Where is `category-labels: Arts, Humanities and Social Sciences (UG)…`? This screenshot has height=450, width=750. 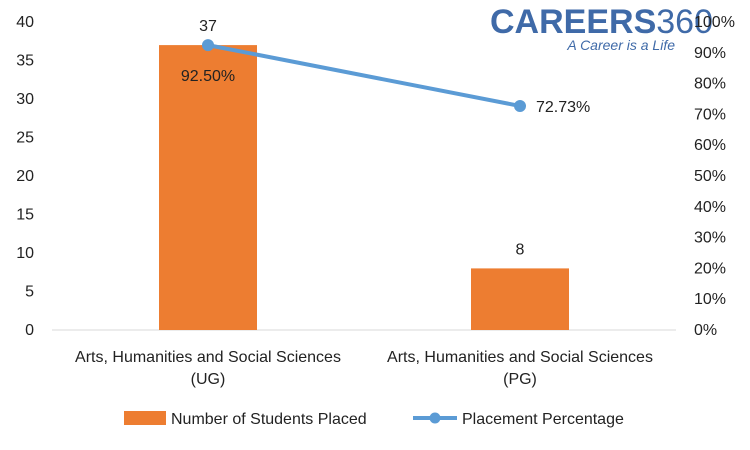 category-labels: Arts, Humanities and Social Sciences (UG)… is located at coordinates (364, 368).